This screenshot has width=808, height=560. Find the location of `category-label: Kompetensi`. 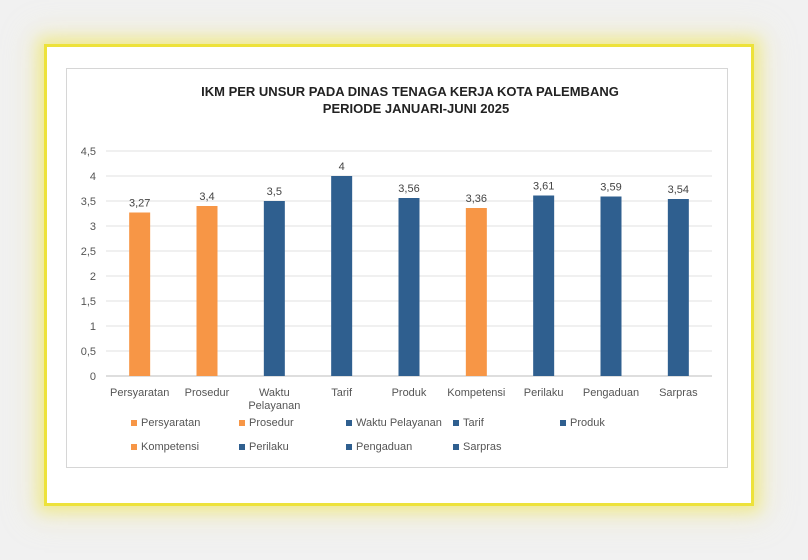

category-label: Kompetensi is located at coordinates (476, 393).